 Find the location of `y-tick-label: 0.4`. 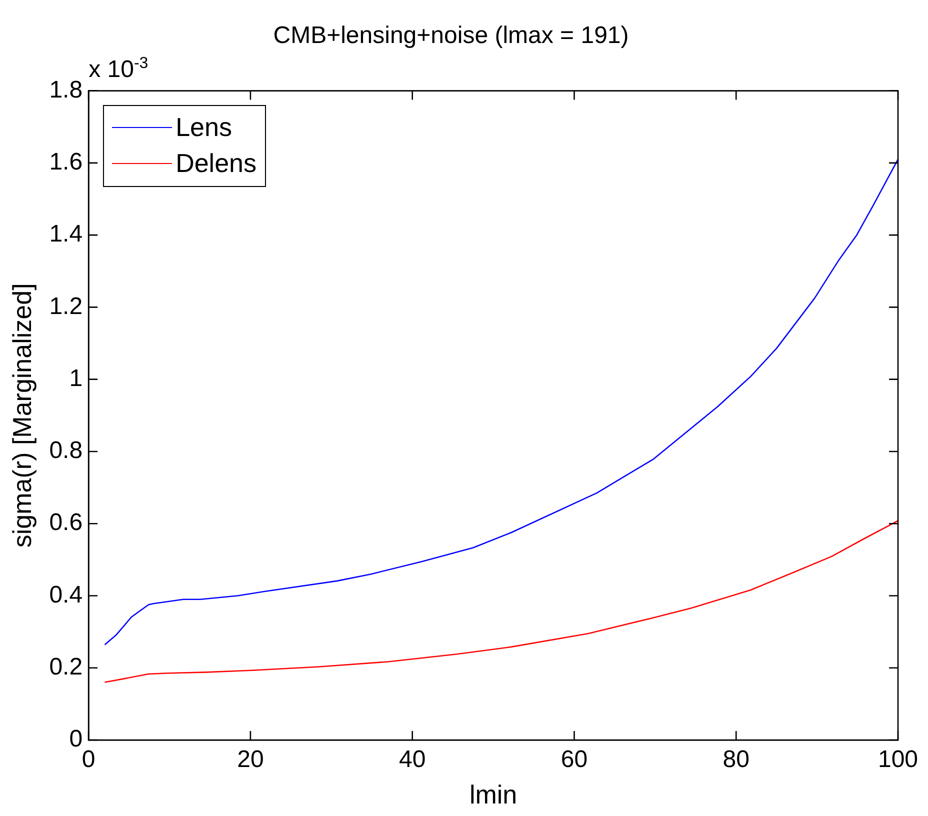

y-tick-label: 0.4 is located at coordinates (66, 594).